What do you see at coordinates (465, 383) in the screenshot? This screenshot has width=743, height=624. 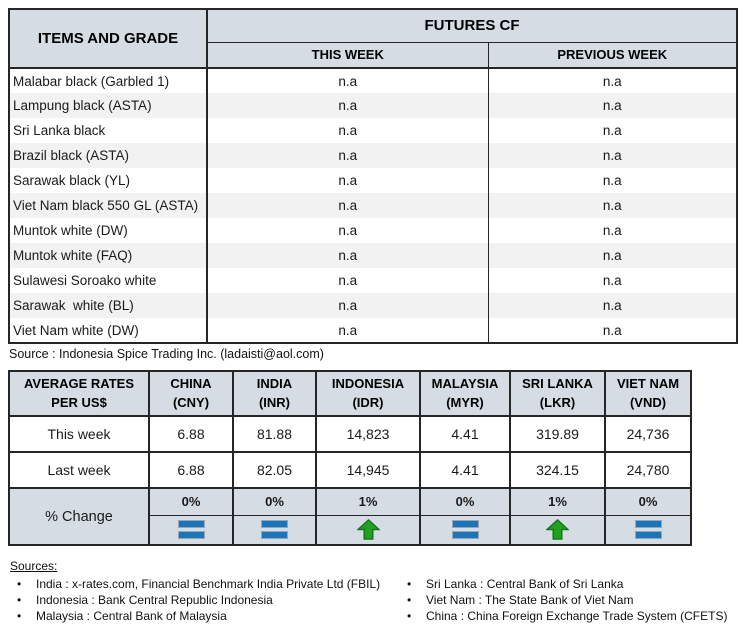 I see `country-name: MALAYSIA` at bounding box center [465, 383].